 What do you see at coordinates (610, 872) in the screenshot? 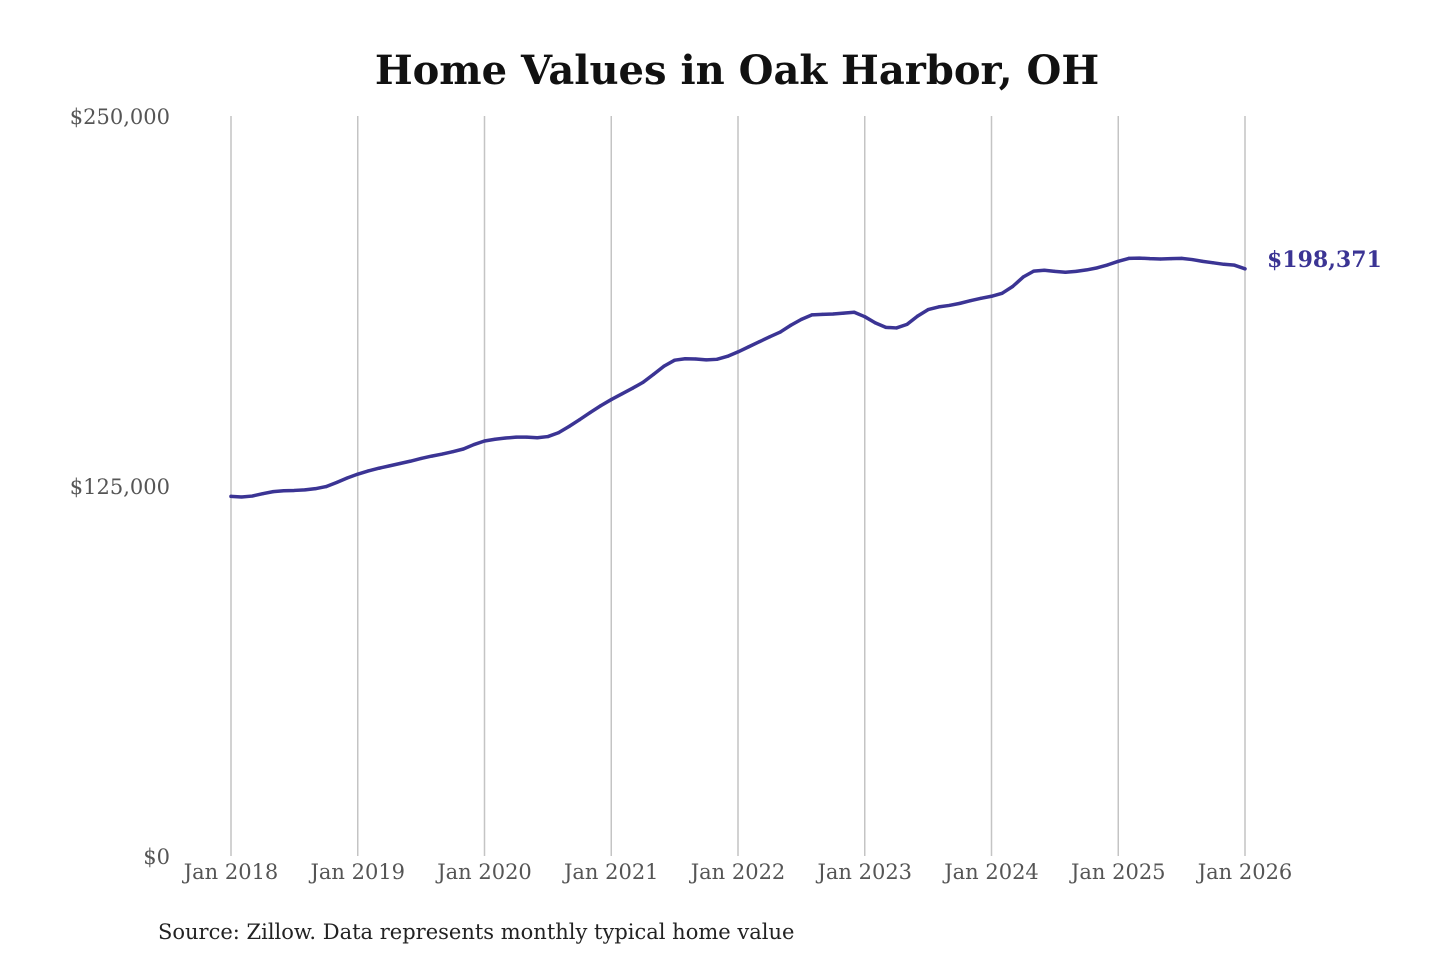
I see `x-tick-label: Jan 2021` at bounding box center [610, 872].